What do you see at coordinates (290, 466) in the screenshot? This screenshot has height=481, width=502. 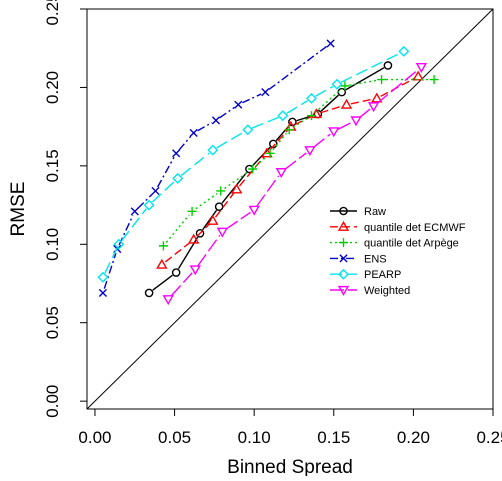 I see `x-axis-label: Binned Spread` at bounding box center [290, 466].